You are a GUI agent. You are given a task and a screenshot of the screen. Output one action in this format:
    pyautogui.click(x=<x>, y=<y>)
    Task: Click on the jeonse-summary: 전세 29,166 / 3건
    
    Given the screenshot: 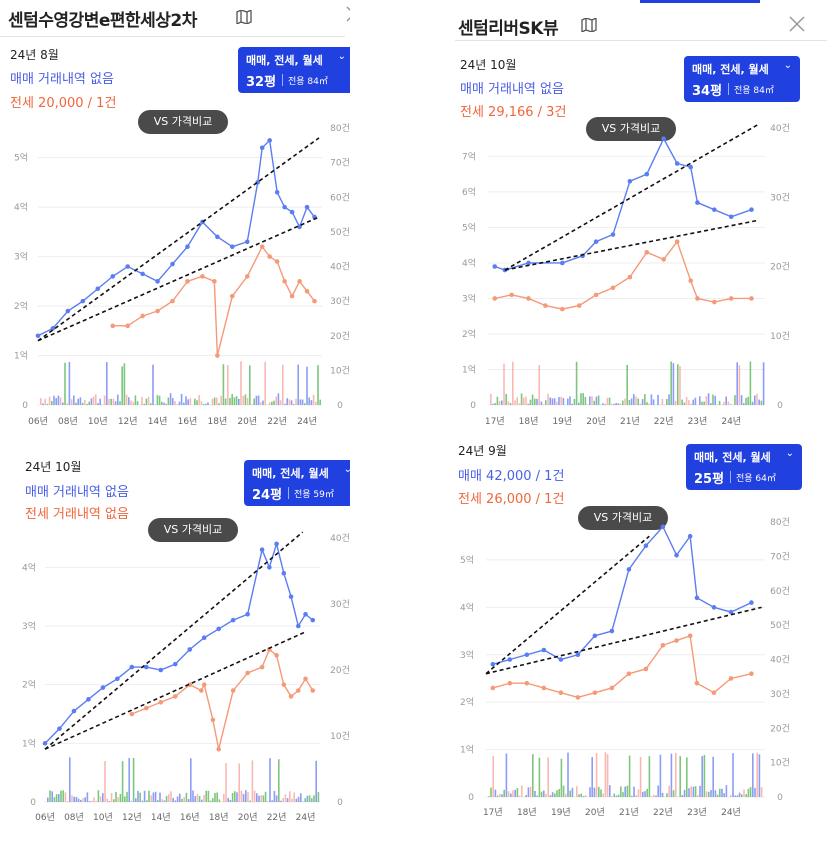 What is the action you would take?
    pyautogui.click(x=513, y=112)
    